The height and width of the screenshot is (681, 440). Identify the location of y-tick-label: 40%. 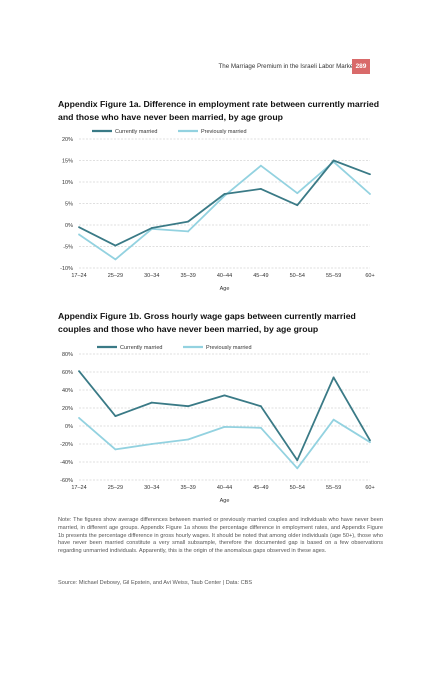
(67, 391).